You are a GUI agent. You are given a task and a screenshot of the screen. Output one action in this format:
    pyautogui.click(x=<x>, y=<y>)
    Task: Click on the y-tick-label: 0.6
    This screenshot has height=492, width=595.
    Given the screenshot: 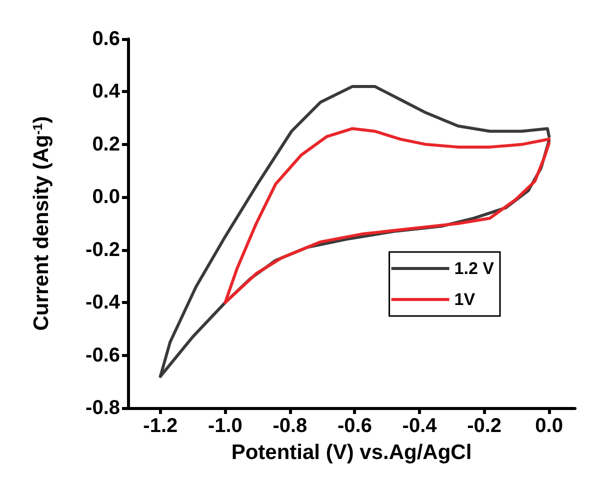 What is the action you would take?
    pyautogui.click(x=106, y=39)
    